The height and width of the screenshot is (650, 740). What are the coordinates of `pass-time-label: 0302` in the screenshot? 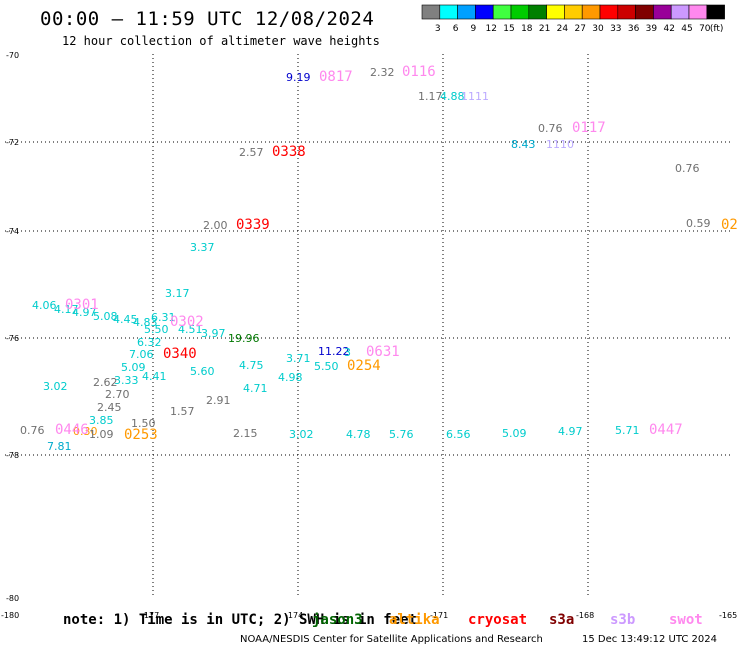 It's located at (187, 322).